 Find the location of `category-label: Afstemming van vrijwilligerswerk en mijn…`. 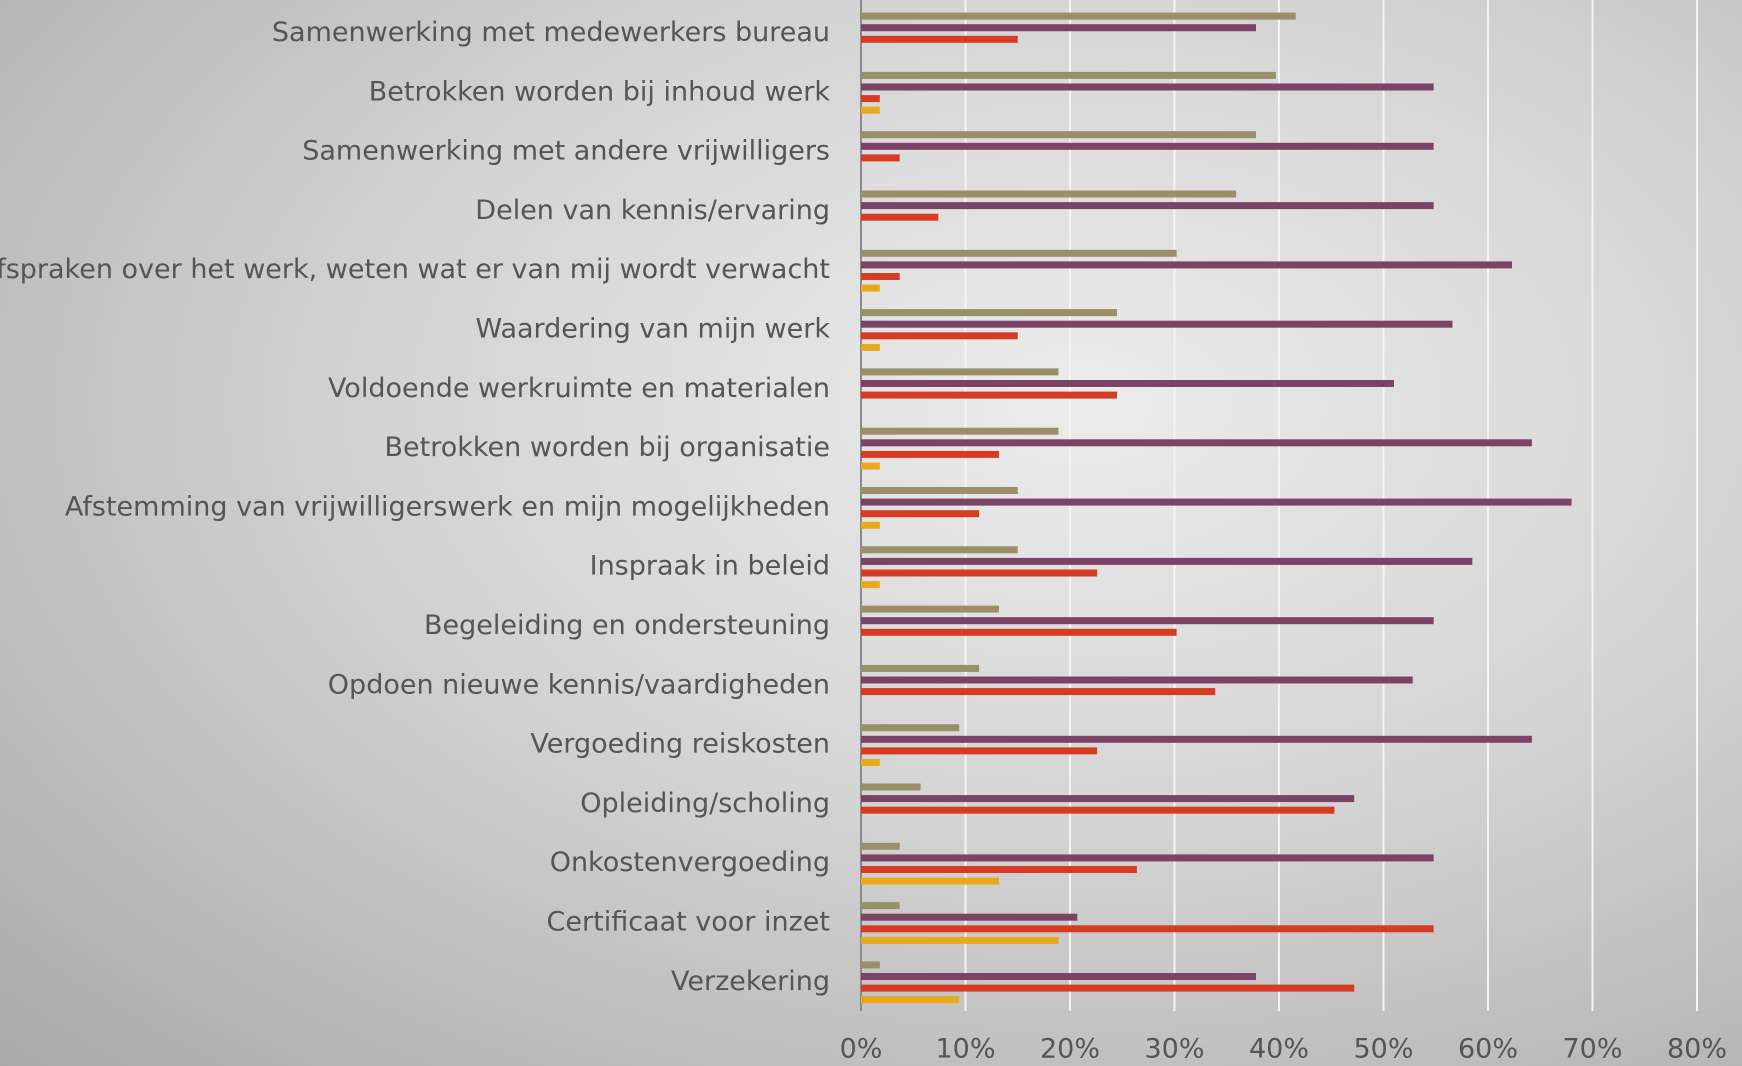

category-label: Afstemming van vrijwilligerswerk en mijn… is located at coordinates (447, 506).